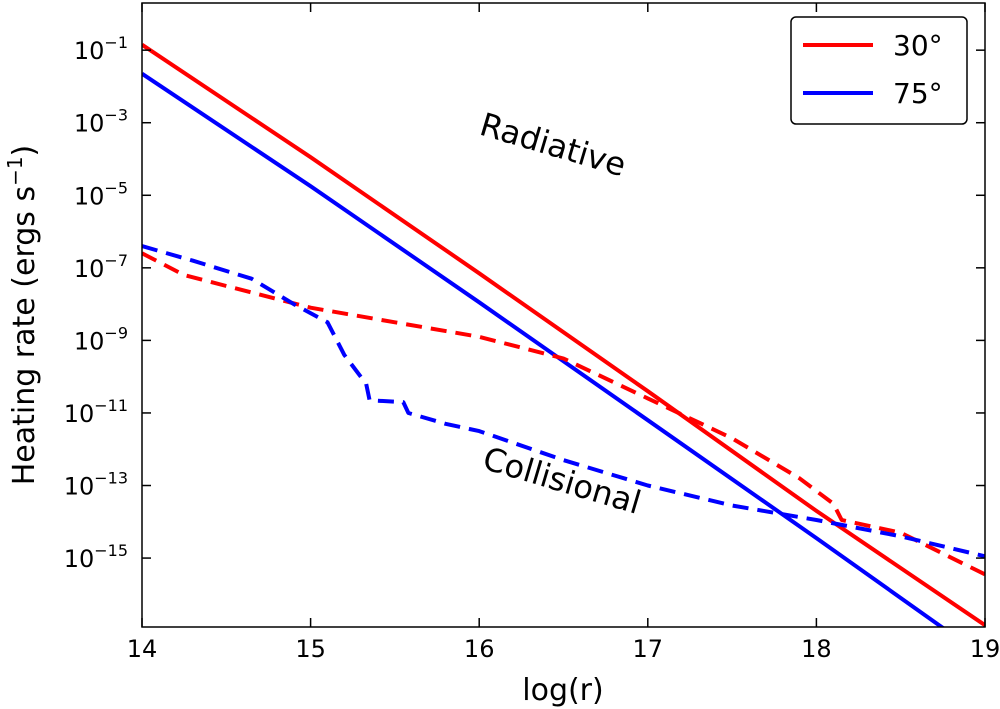 Image resolution: width=1000 pixels, height=709 pixels. I want to click on x-tick-label-1: 15, so click(310, 649).